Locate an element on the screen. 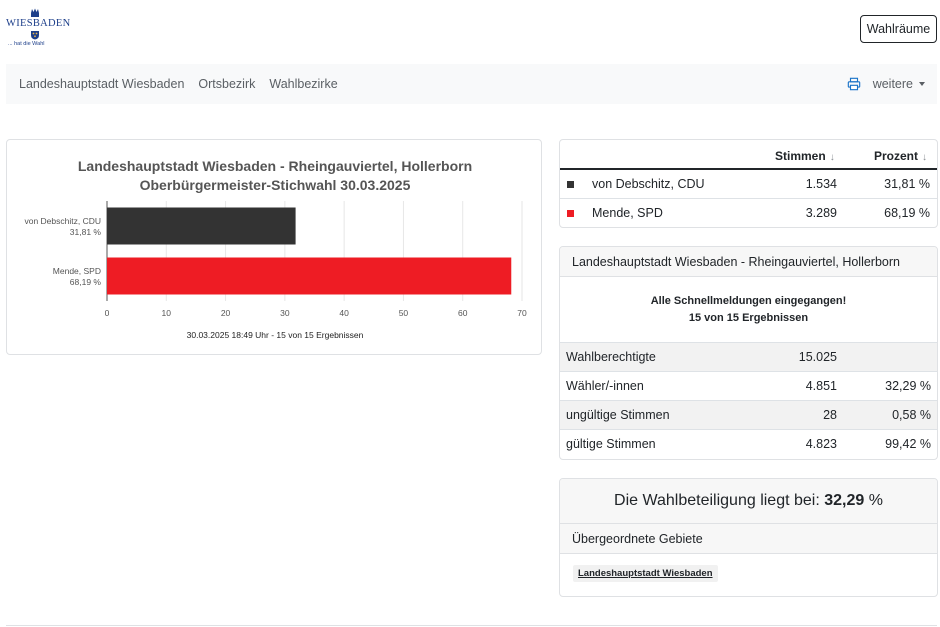 The height and width of the screenshot is (627, 940). stat-row: ungültige Stimmen 28 0,58 % is located at coordinates (748, 414).